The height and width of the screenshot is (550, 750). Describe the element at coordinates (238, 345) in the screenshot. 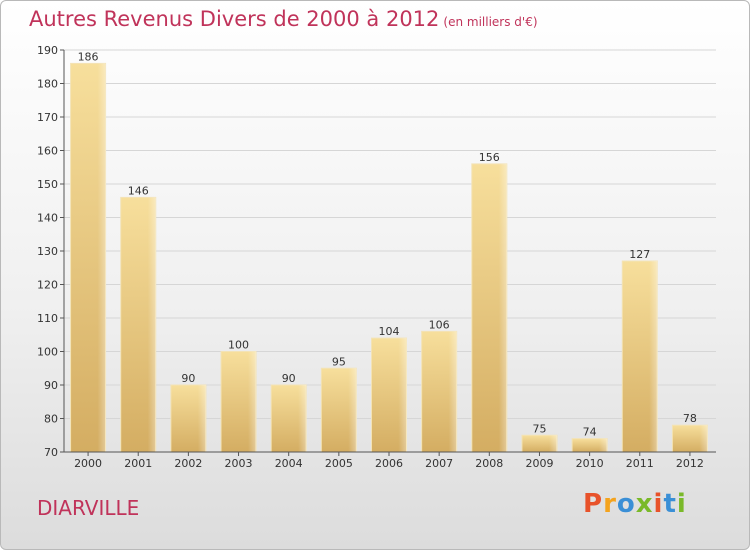

I see `bar-value-label: 100` at that location.